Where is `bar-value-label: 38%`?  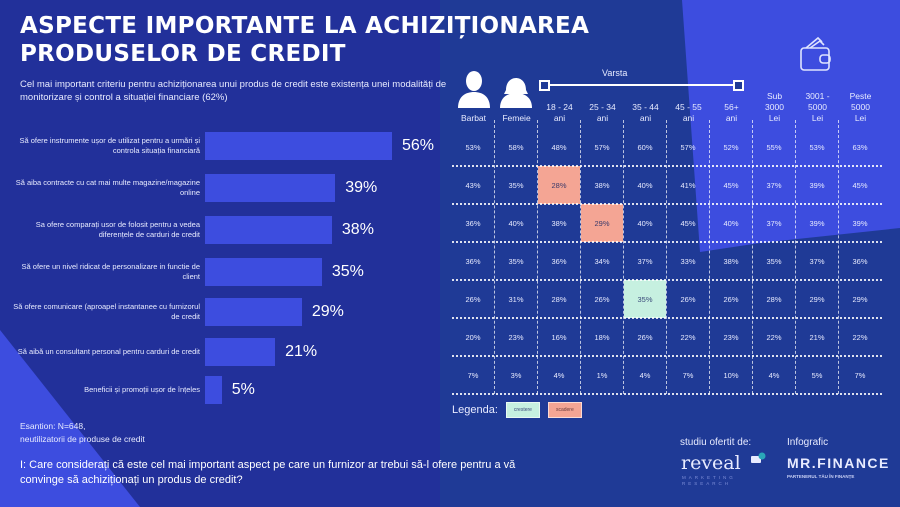 bar-value-label: 38% is located at coordinates (357, 229).